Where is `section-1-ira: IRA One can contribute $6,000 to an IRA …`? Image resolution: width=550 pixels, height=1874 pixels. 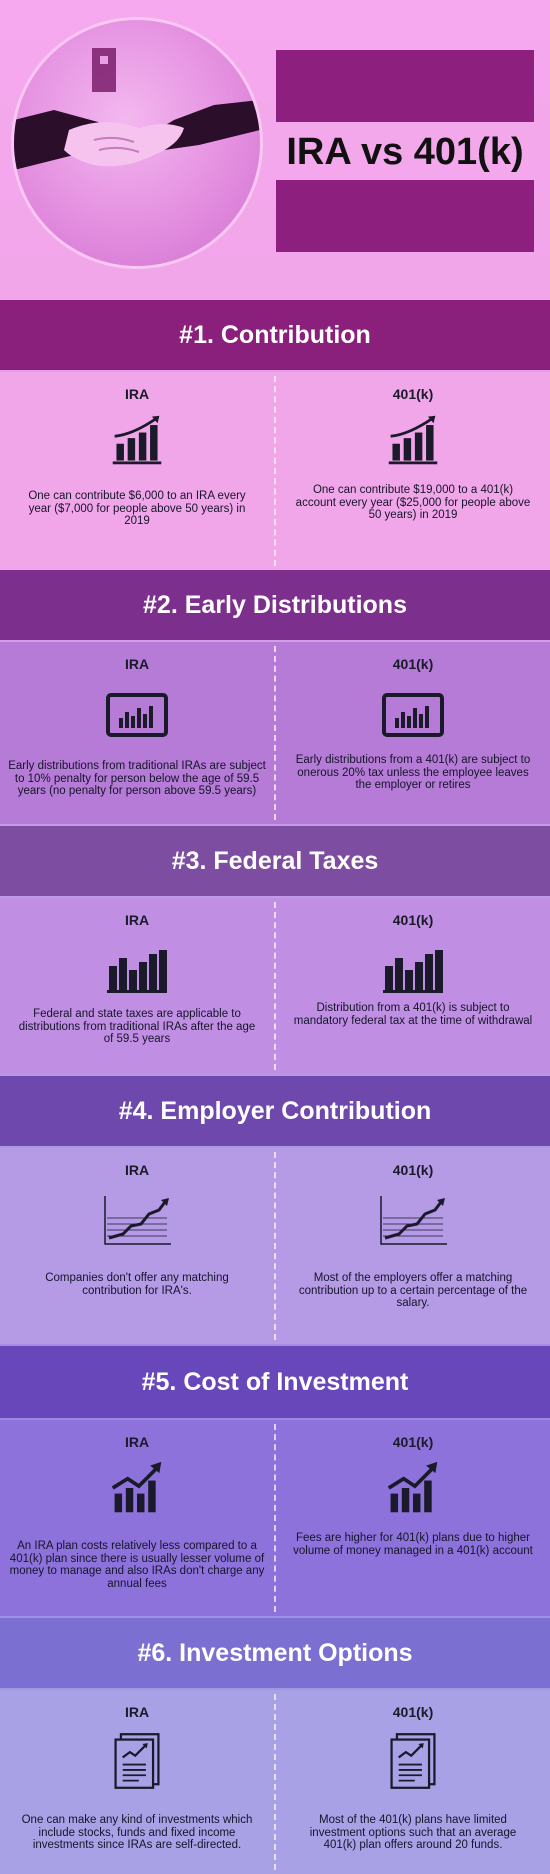 section-1-ira: IRA One can contribute $6,000 to an IRA … is located at coordinates (137, 471).